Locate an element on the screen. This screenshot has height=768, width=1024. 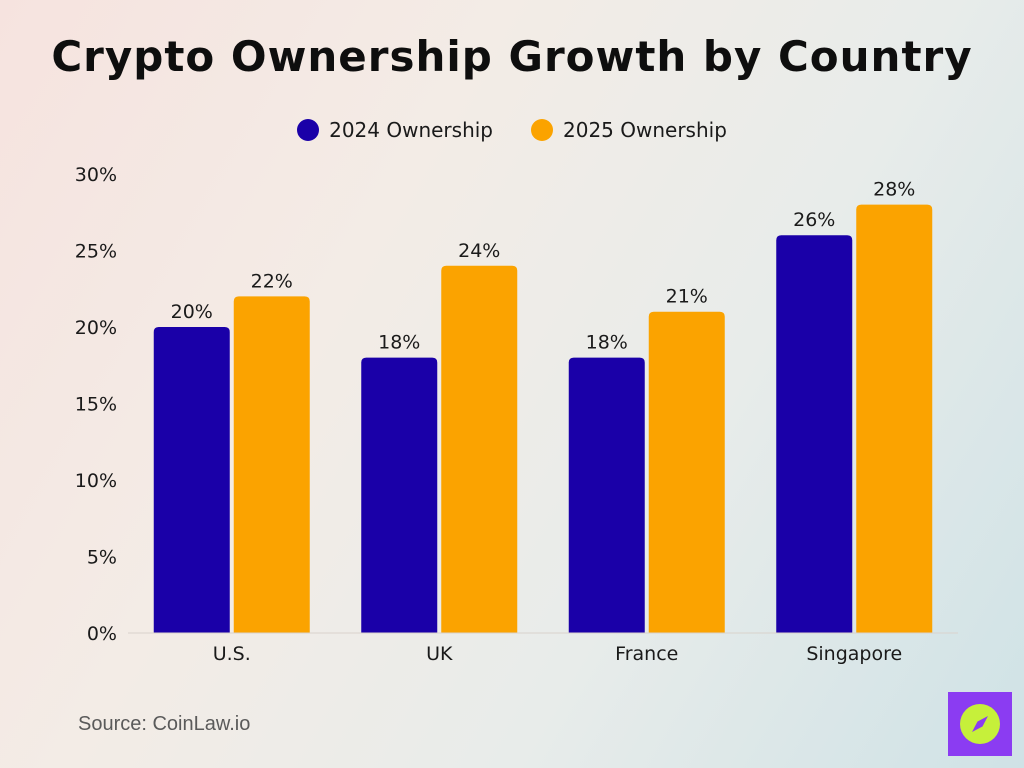
y-tick-label: 0% is located at coordinates (102, 634).